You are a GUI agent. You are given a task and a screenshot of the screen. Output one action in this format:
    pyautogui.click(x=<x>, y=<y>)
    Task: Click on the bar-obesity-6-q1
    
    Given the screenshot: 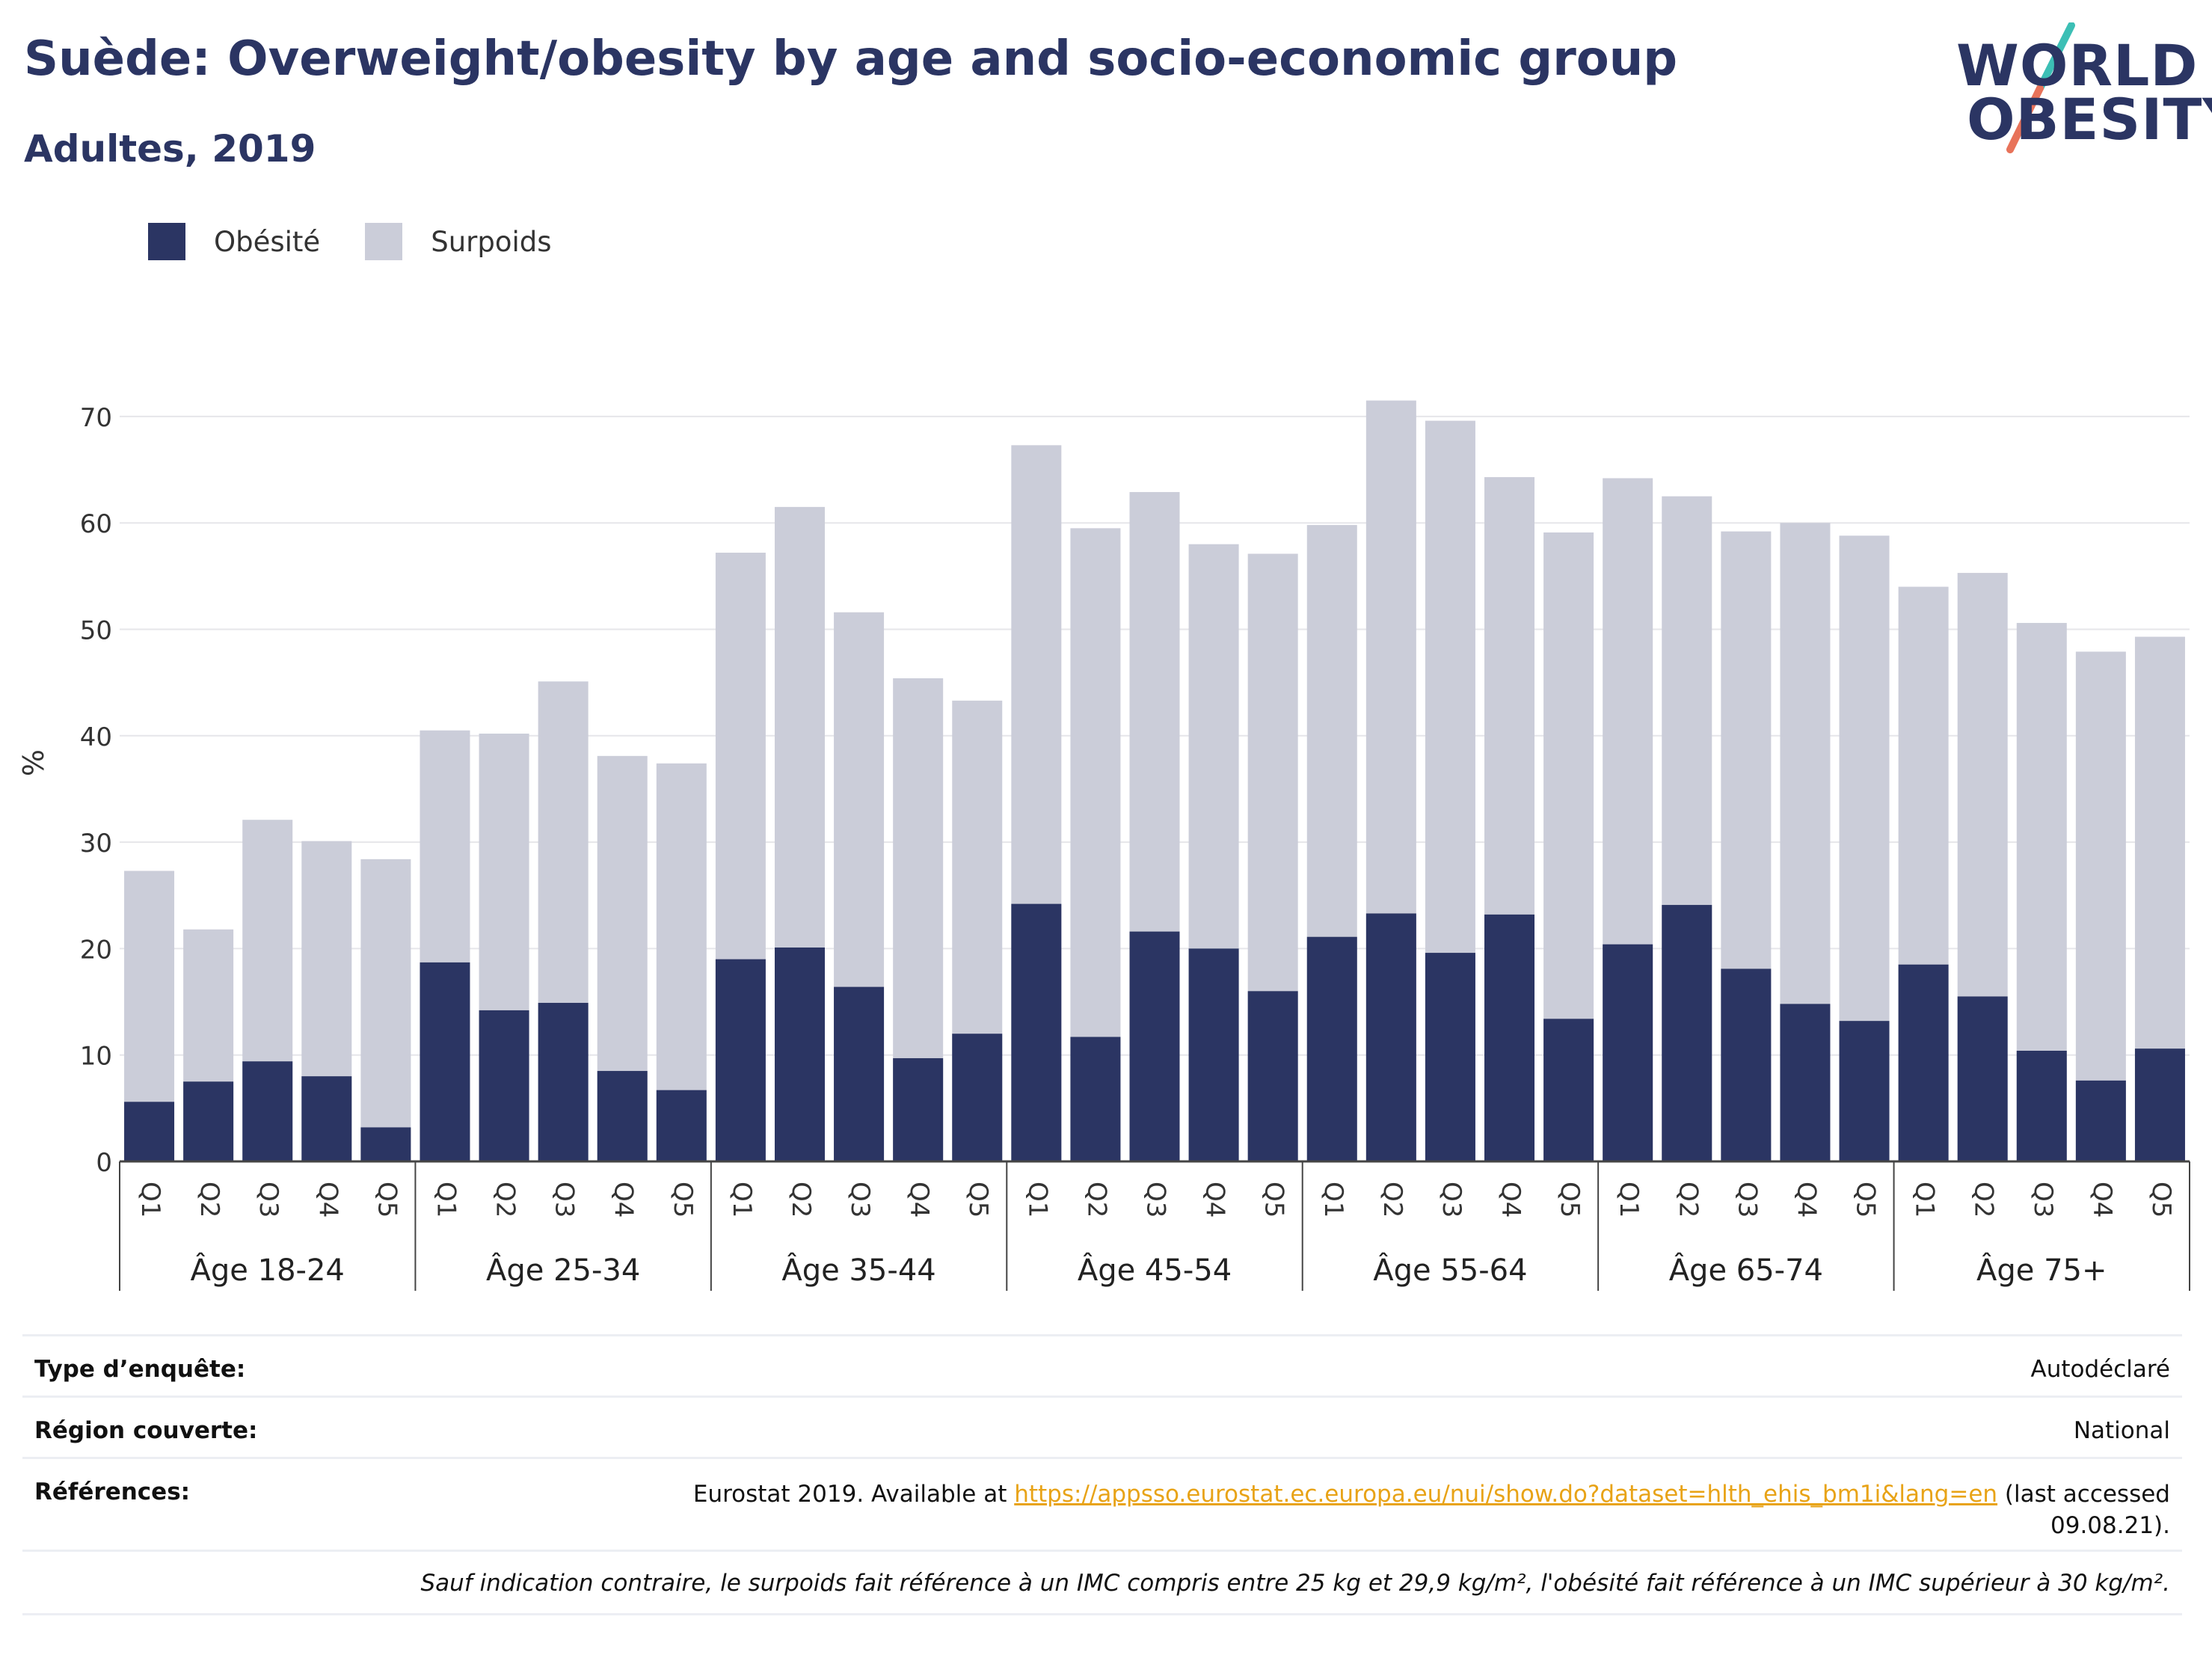 What is the action you would take?
    pyautogui.click(x=1628, y=1052)
    